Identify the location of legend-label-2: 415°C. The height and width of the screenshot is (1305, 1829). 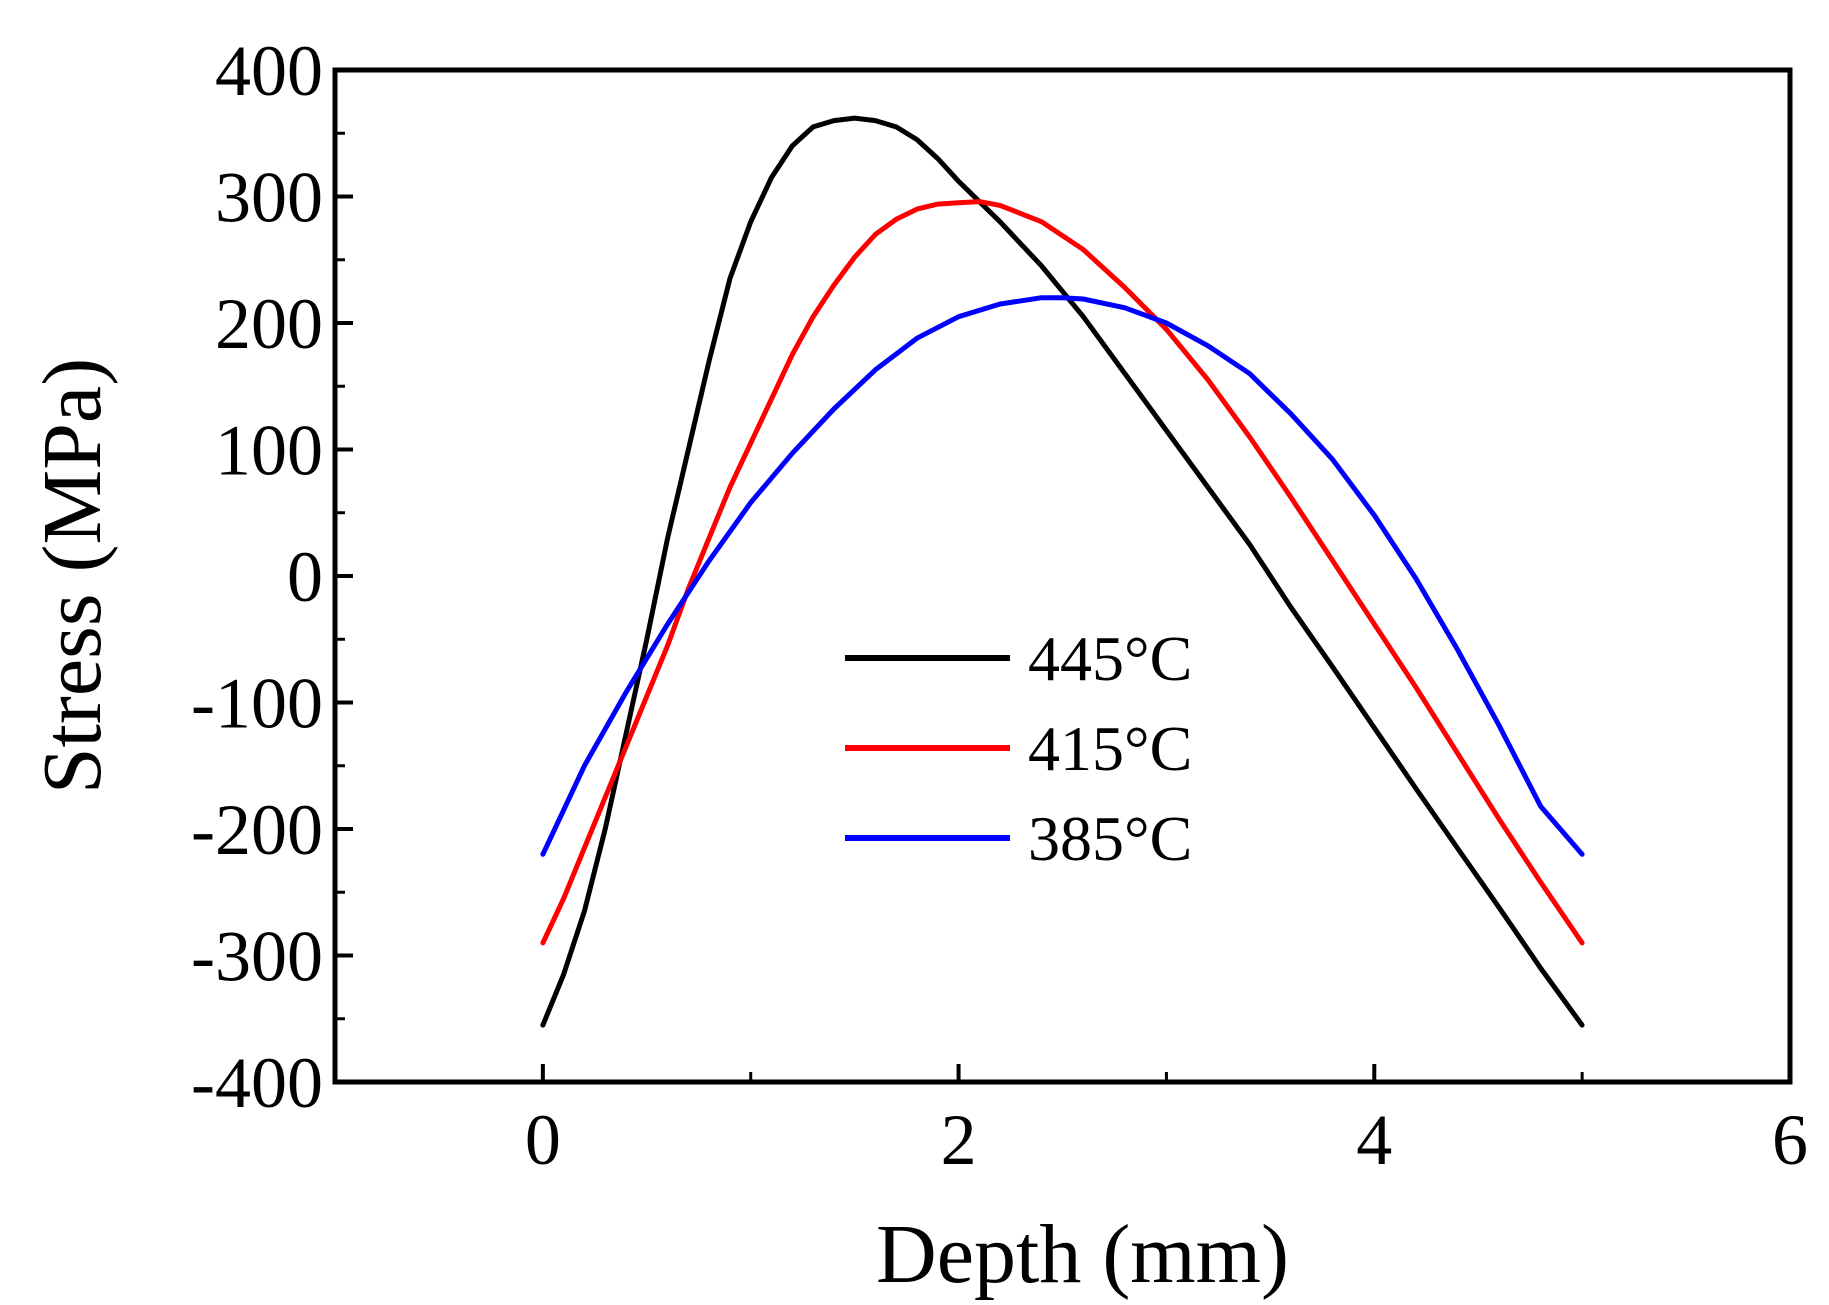
(1110, 748).